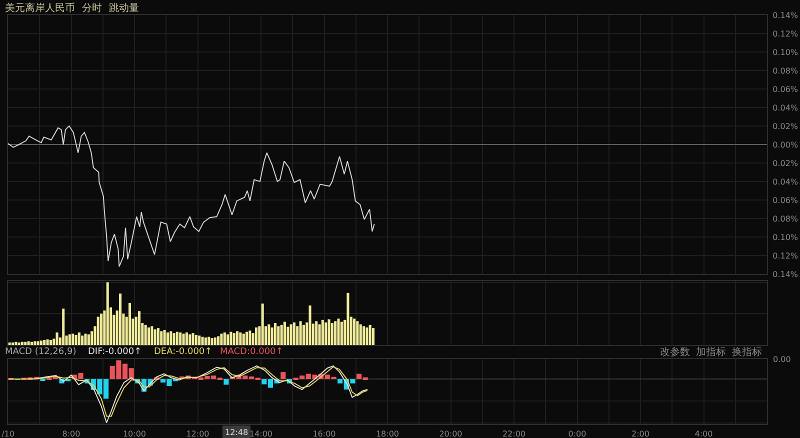 Image resolution: width=800 pixels, height=438 pixels. Describe the element at coordinates (236, 432) in the screenshot. I see `text: 12:48` at that location.